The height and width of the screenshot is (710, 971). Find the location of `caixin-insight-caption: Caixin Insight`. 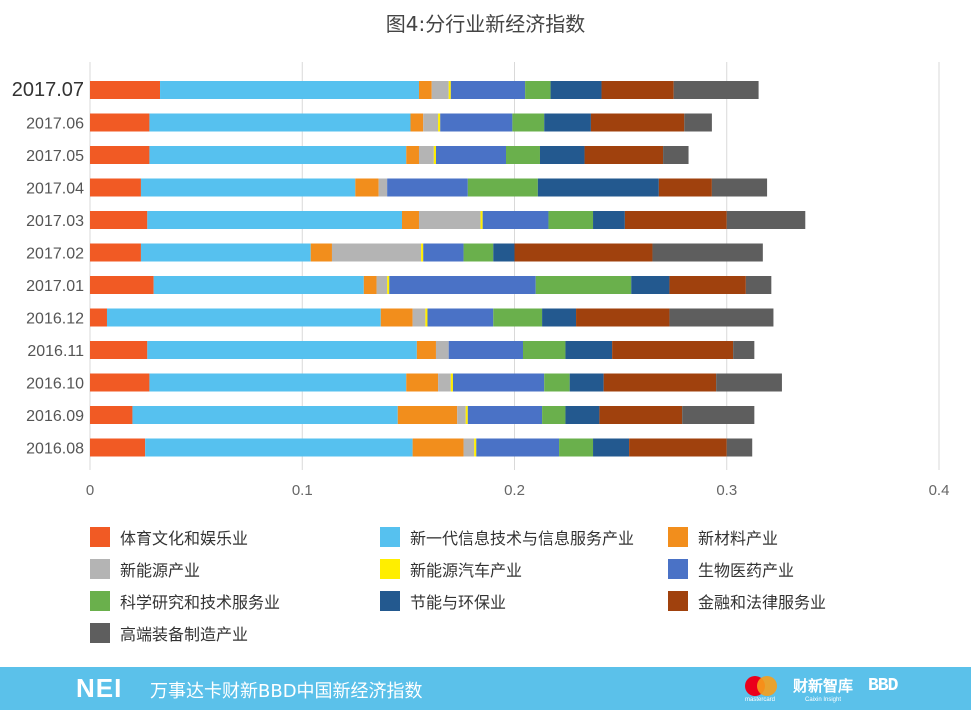

caixin-insight-caption: Caixin Insight is located at coordinates (823, 700).